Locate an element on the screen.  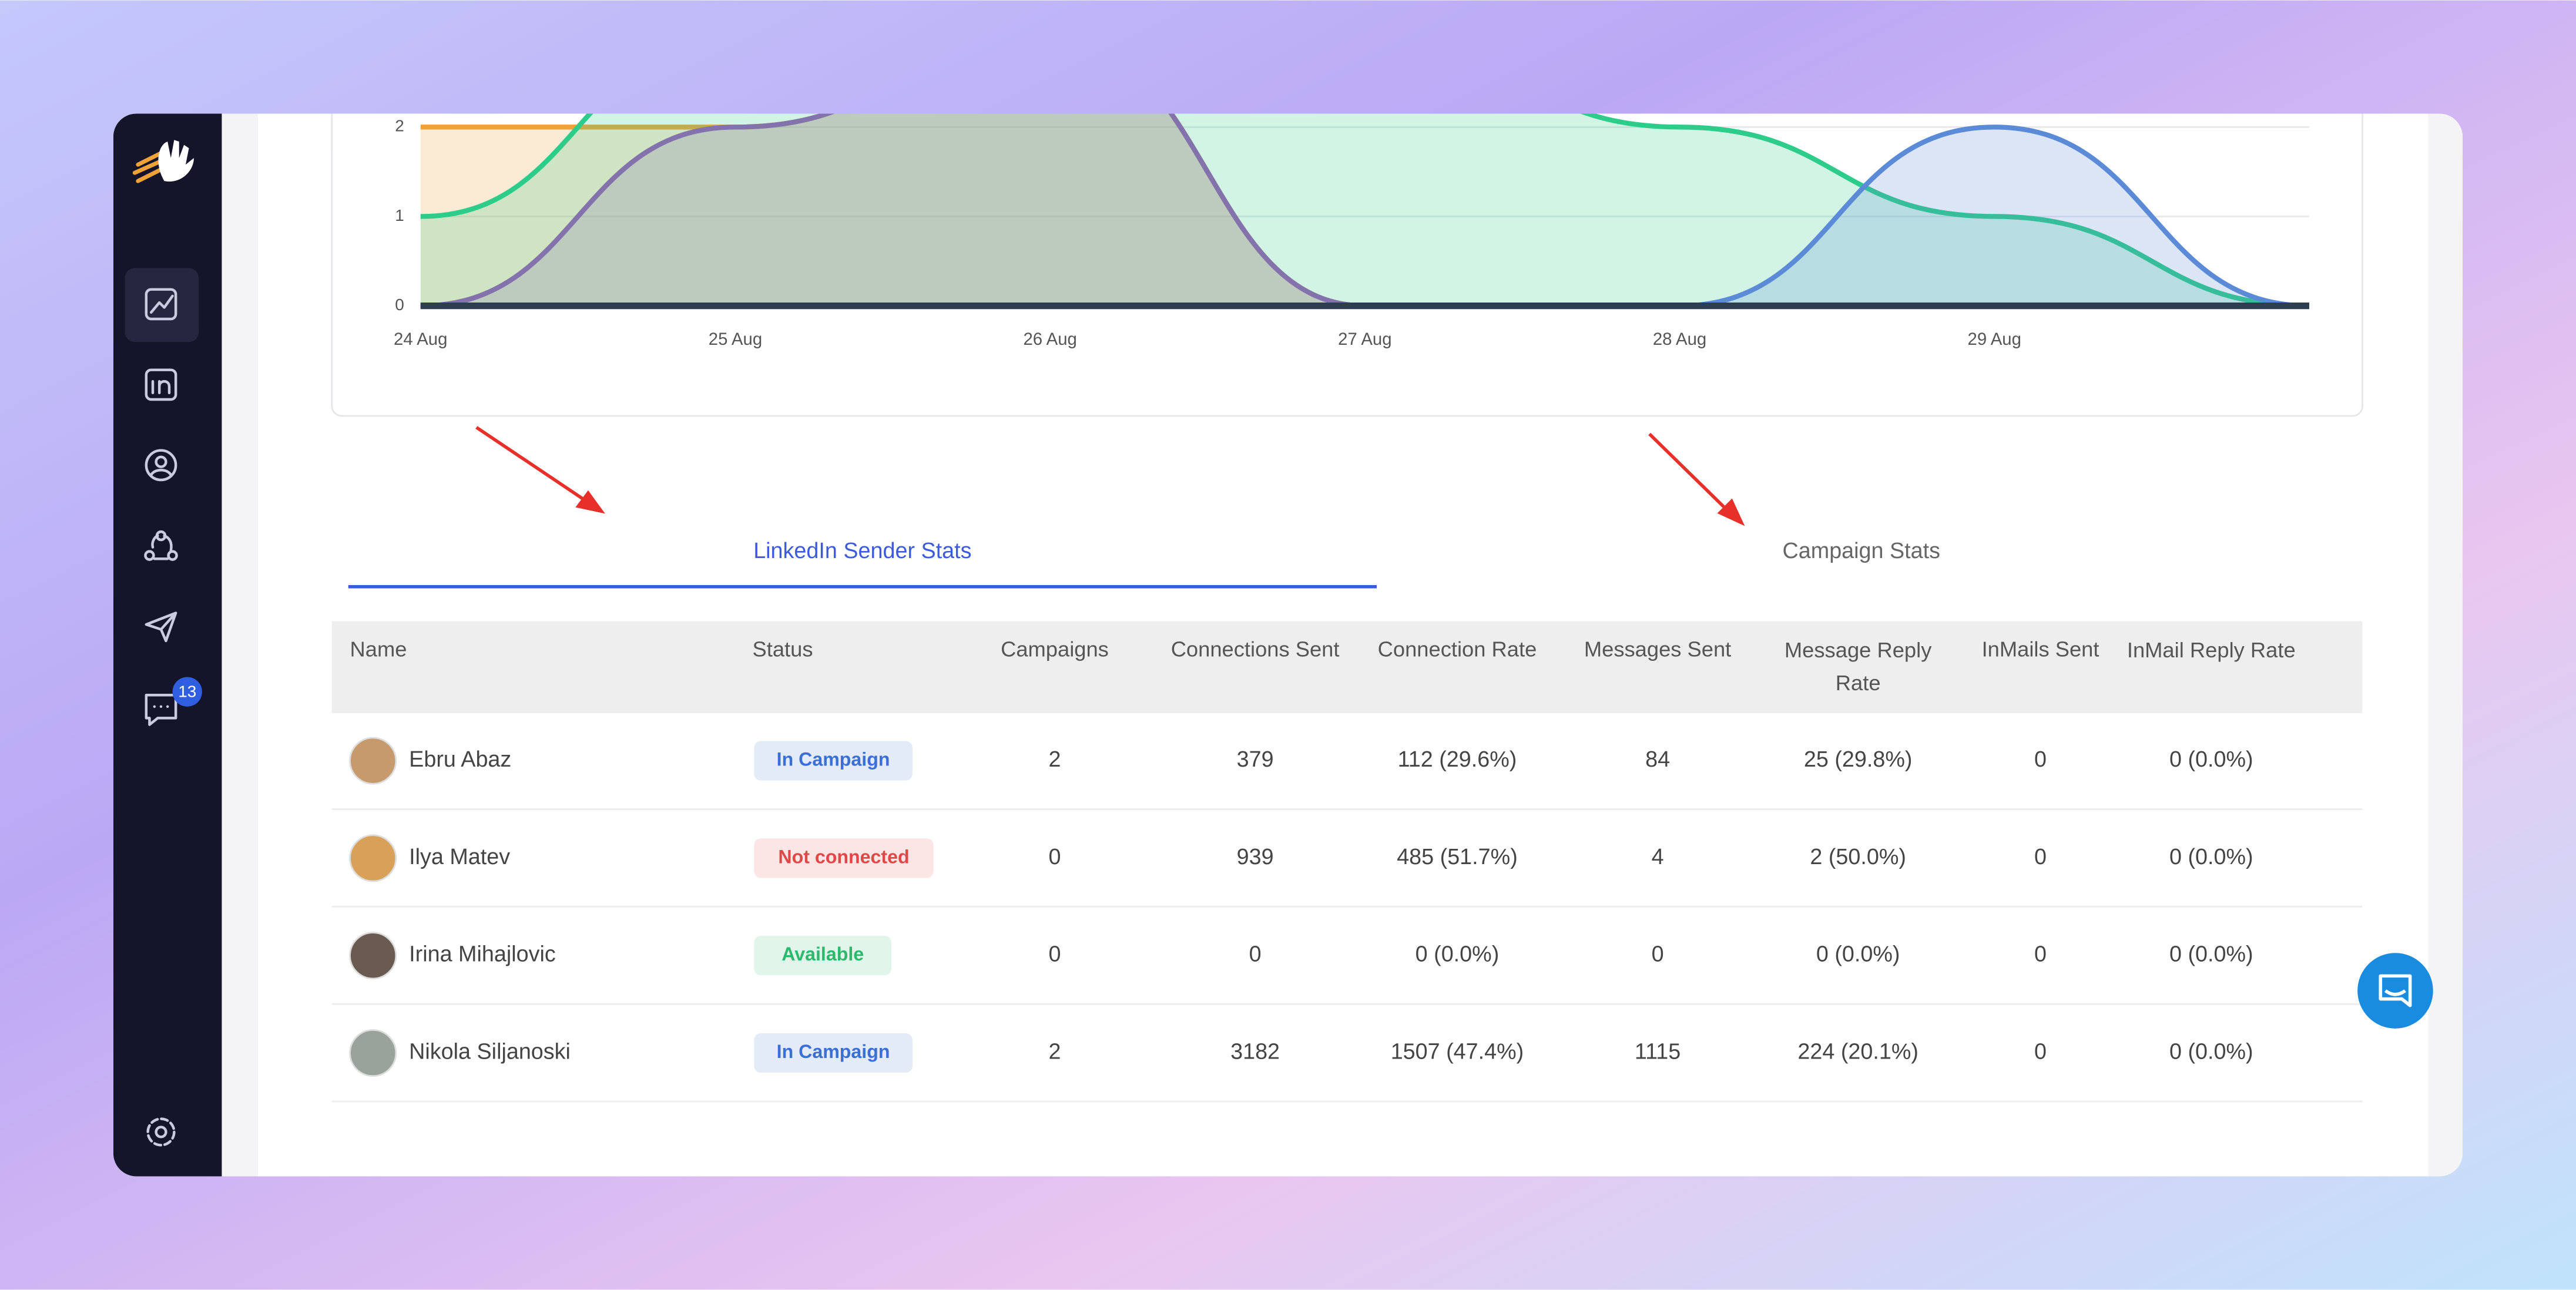
header-cell: Connections Sent is located at coordinates (1256, 649).